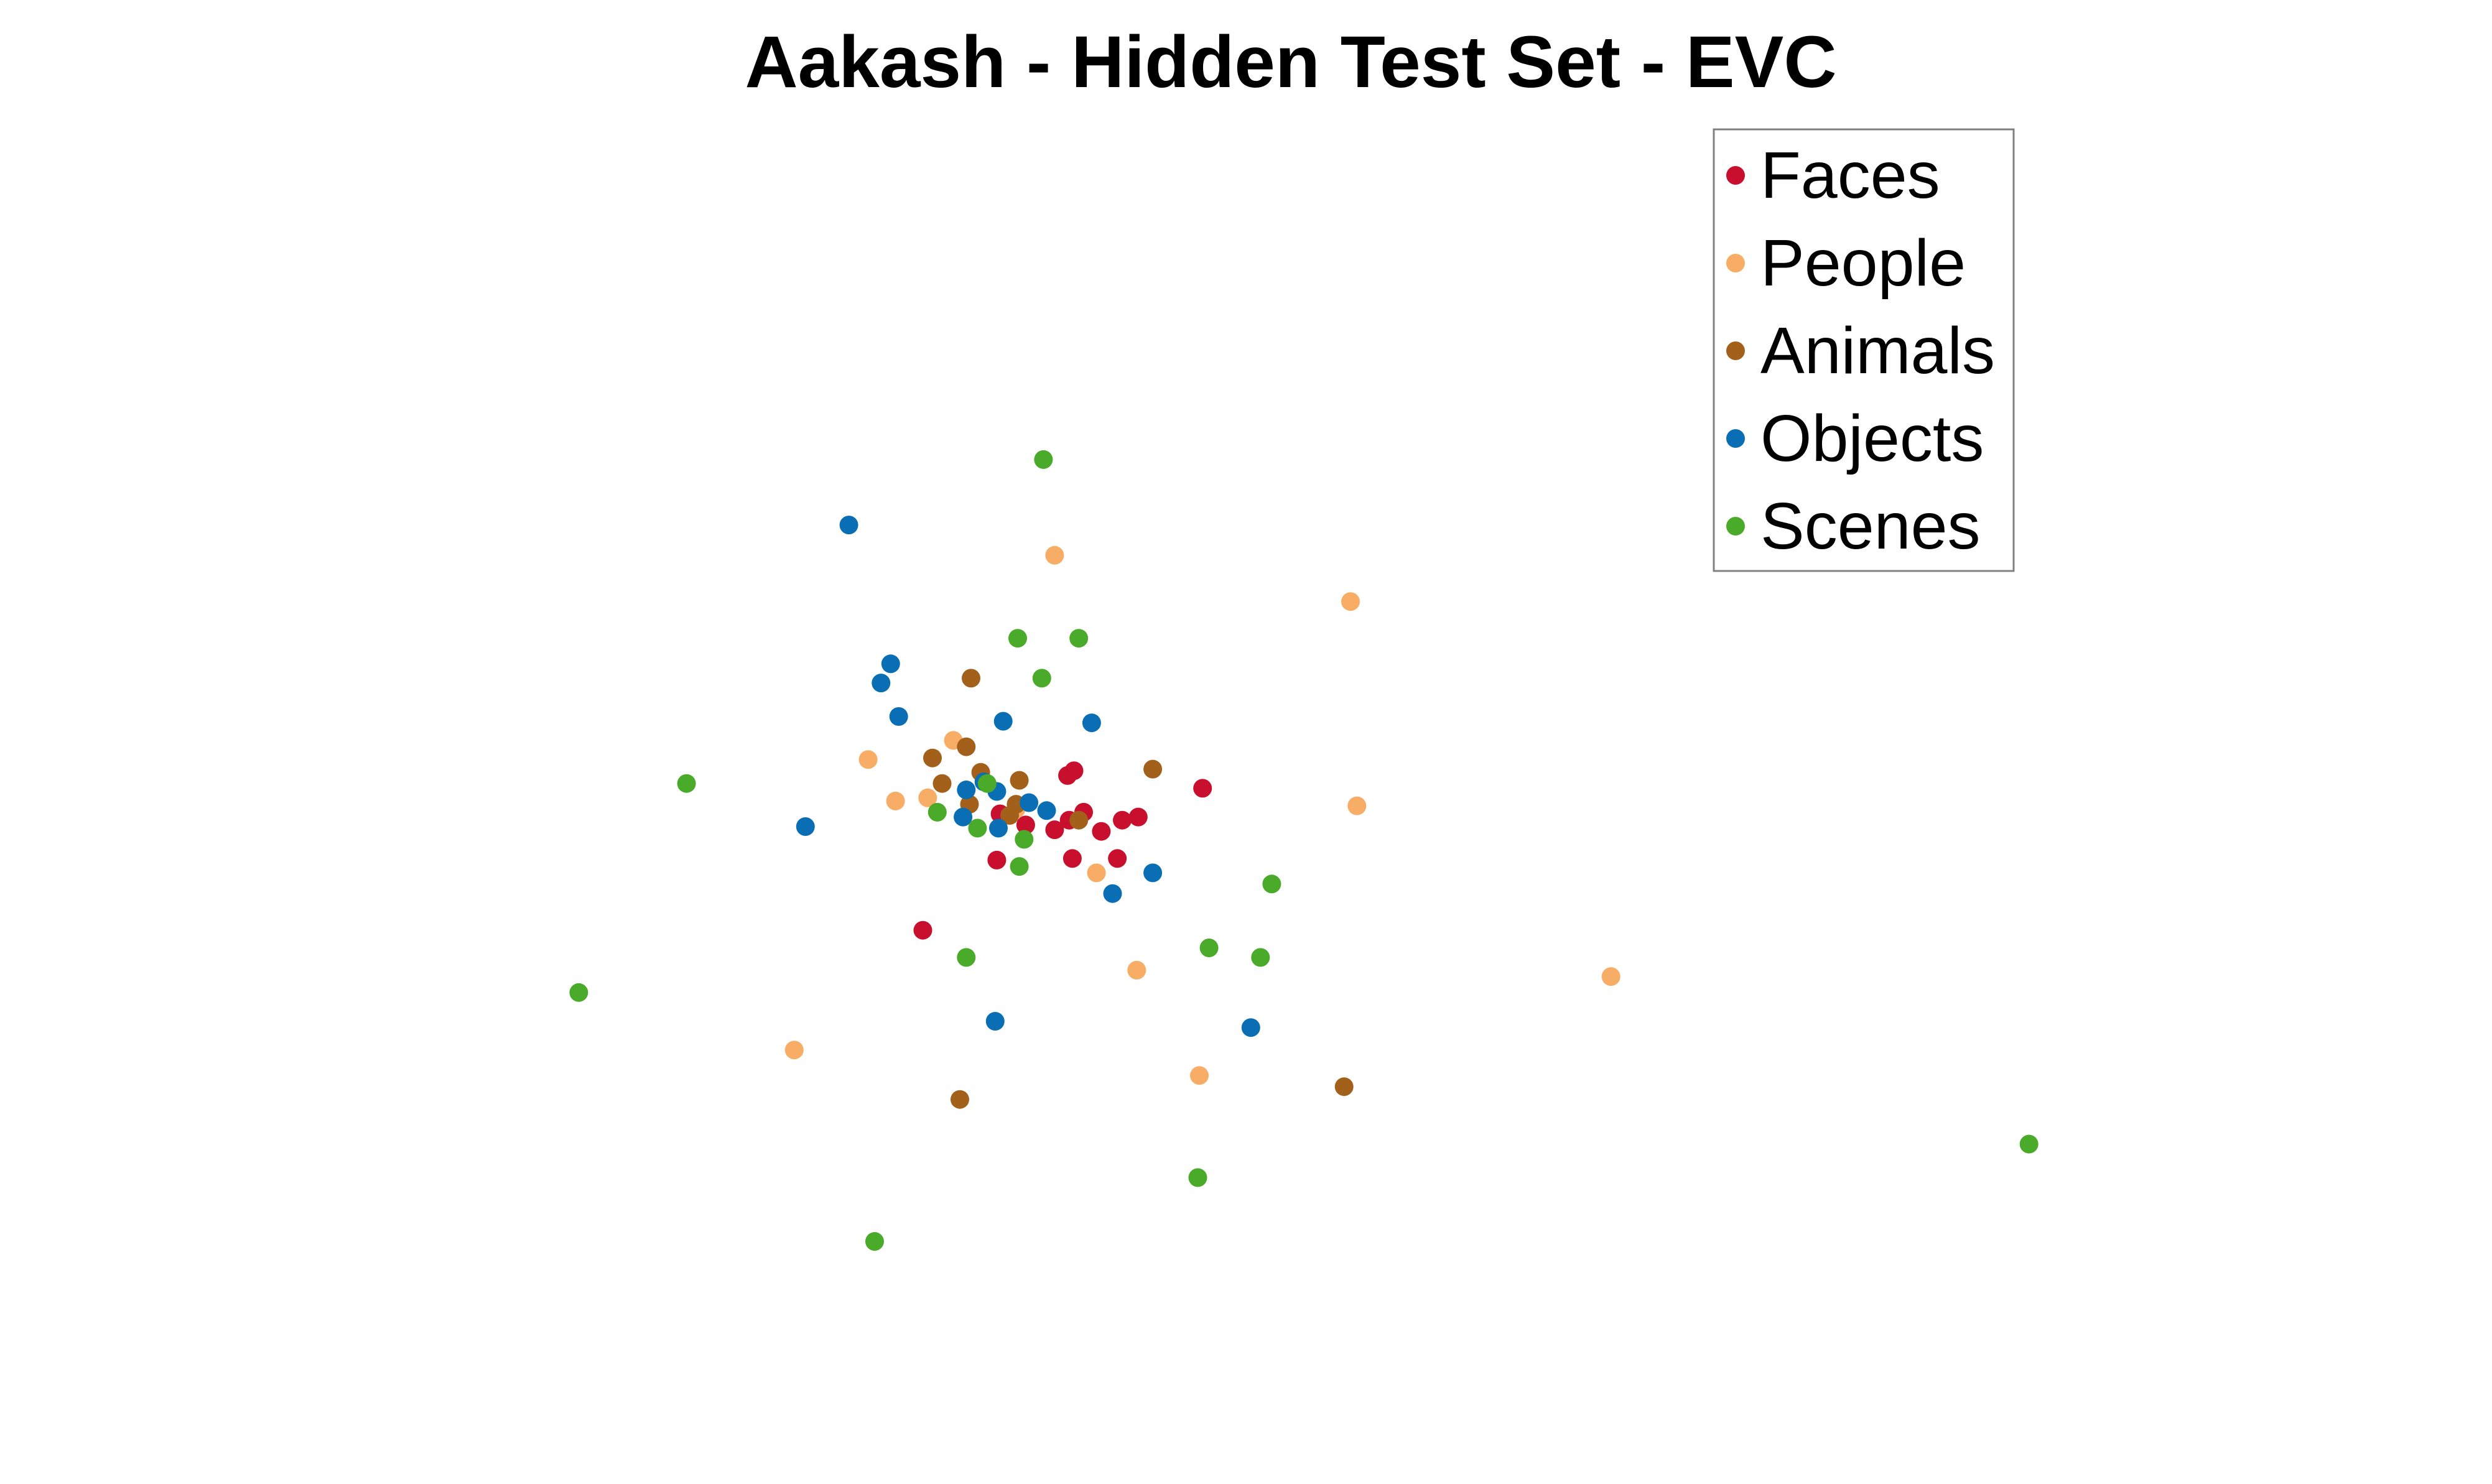 The image size is (2492, 1484). Describe the element at coordinates (1870, 526) in the screenshot. I see `legend-label-scenes: Scenes` at that location.